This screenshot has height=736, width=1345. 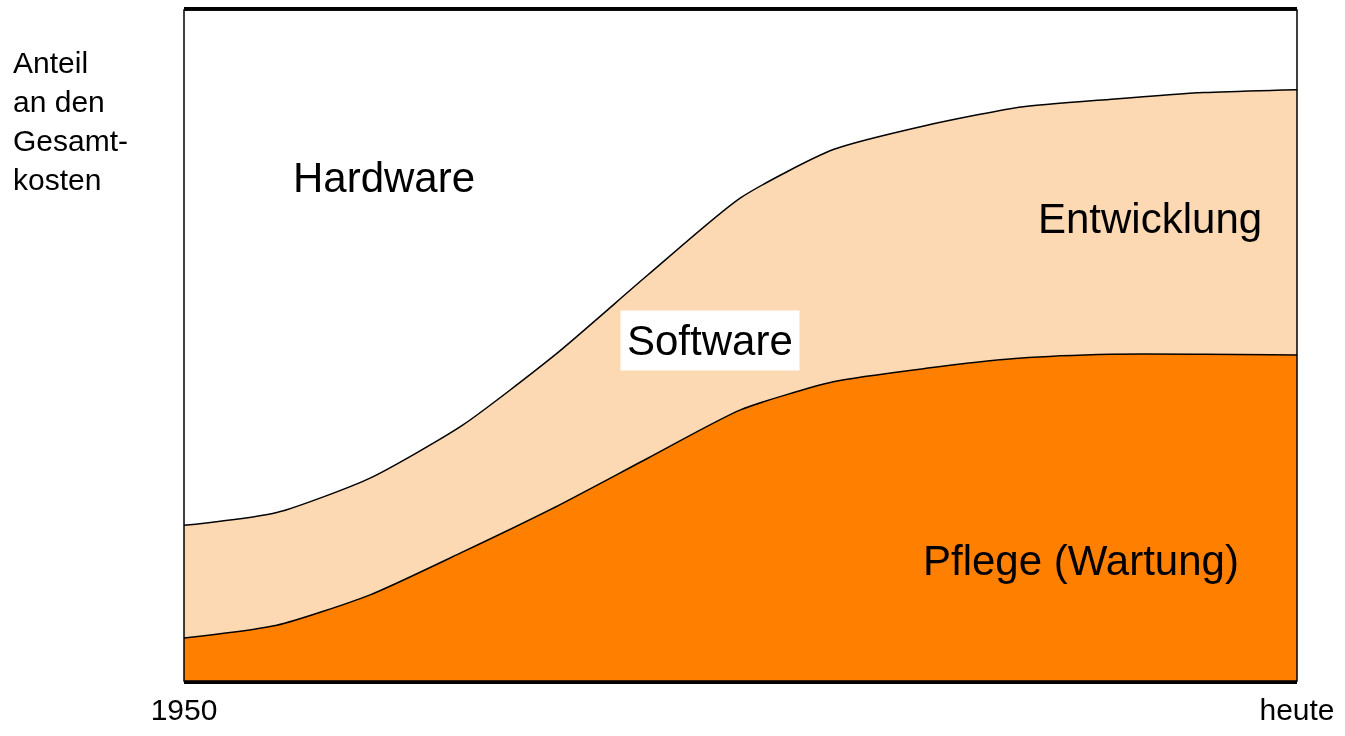 I want to click on series-label: Hardware, so click(x=384, y=177).